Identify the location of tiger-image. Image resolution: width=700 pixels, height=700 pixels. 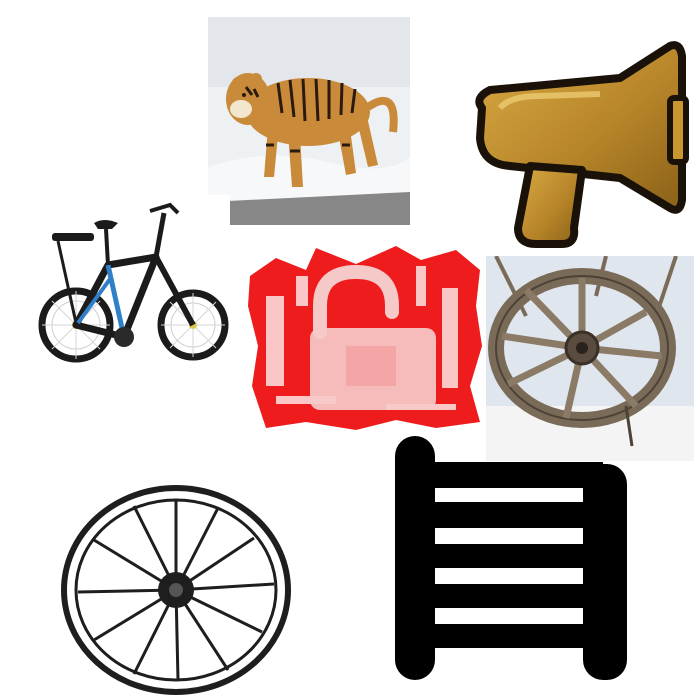
(309, 121).